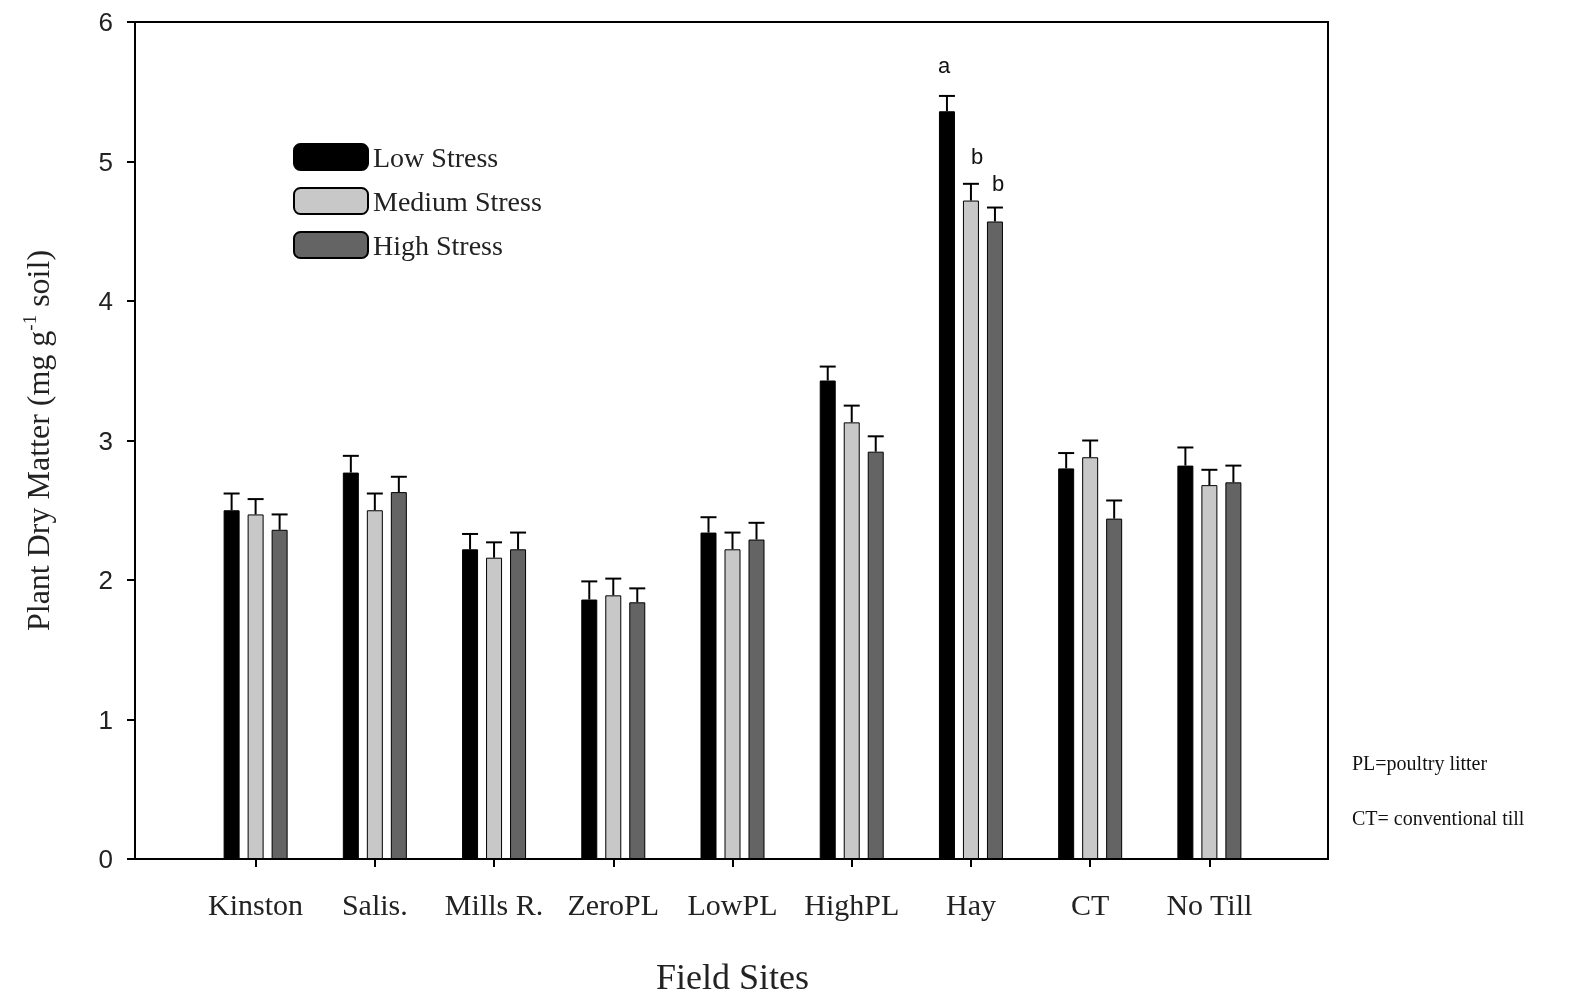 The height and width of the screenshot is (1002, 1574). What do you see at coordinates (970, 904) in the screenshot?
I see `x-tick-label: Hay` at bounding box center [970, 904].